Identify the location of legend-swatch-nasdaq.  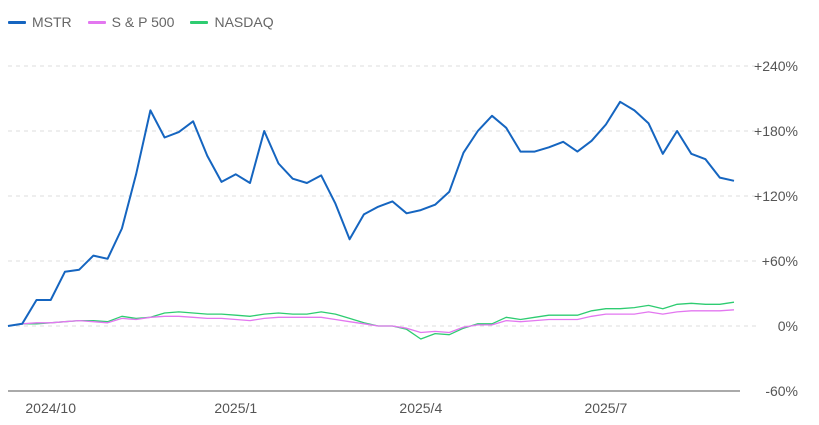
(199, 22).